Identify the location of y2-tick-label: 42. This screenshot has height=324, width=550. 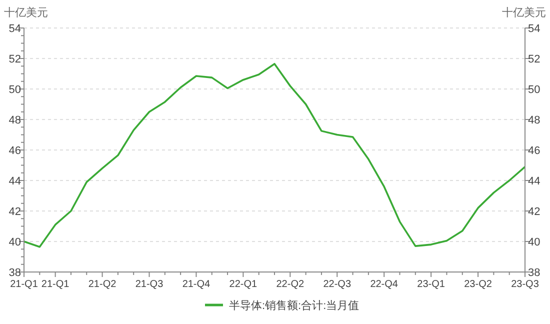
(534, 212).